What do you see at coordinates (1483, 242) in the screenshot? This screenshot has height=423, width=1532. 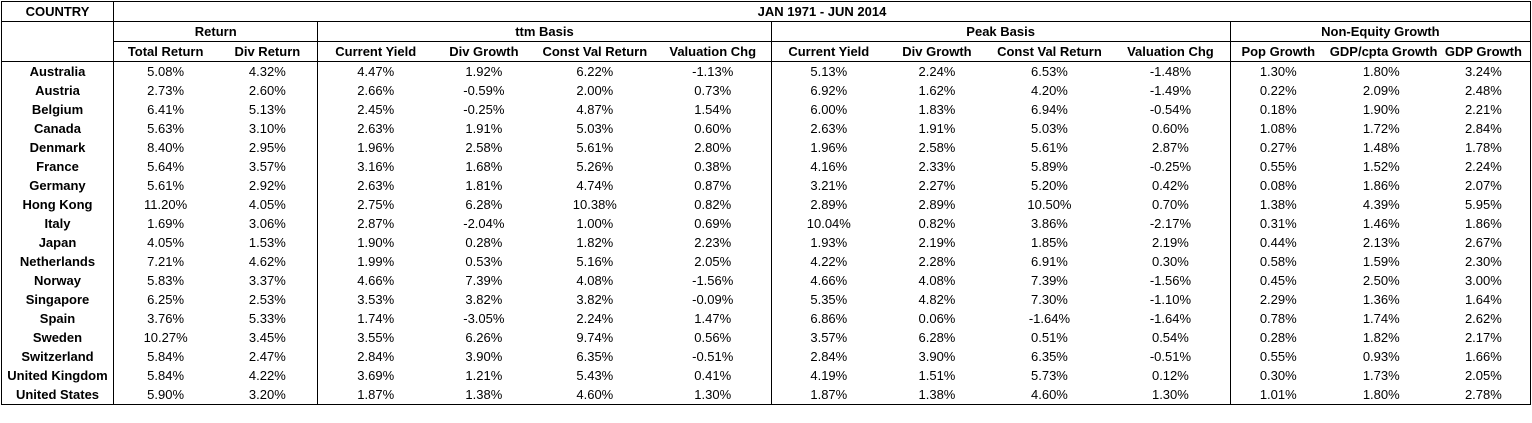 I see `value-cell: 2.67%` at bounding box center [1483, 242].